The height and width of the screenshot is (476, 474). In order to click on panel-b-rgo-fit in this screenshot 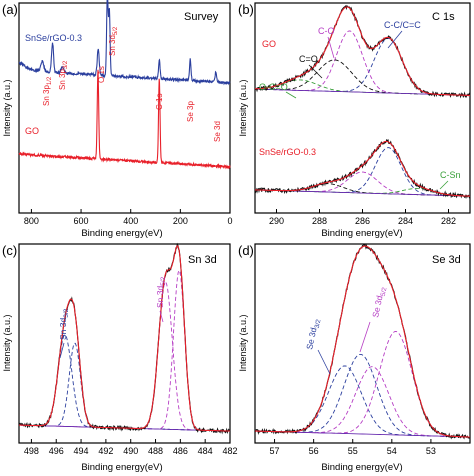, I will do `click(362, 168)`.